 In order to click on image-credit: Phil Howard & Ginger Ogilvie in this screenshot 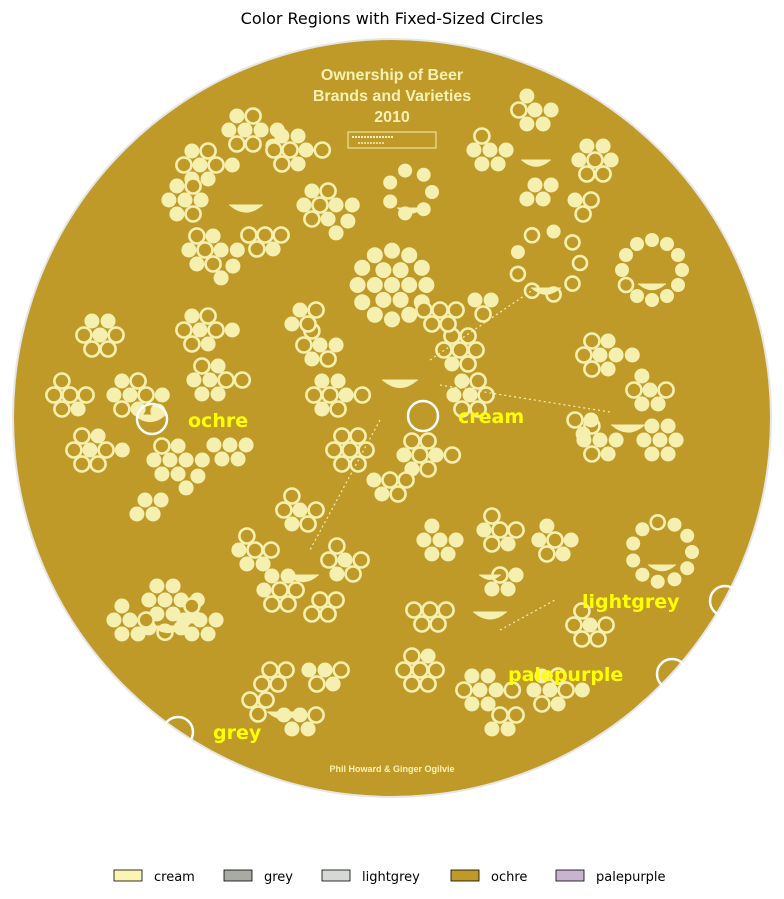, I will do `click(391, 769)`.